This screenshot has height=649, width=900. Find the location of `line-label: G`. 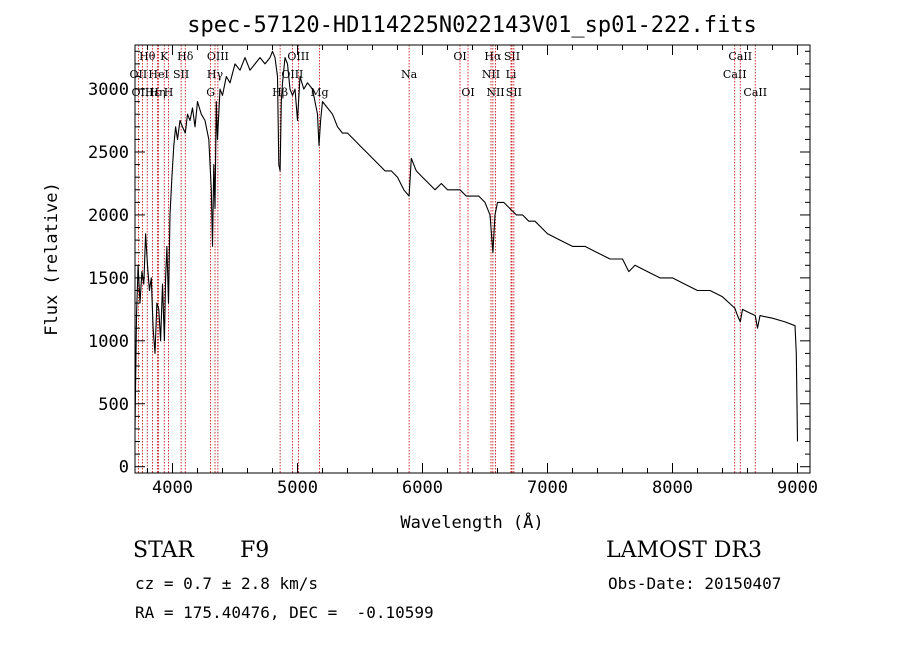

line-label: G is located at coordinates (210, 92).